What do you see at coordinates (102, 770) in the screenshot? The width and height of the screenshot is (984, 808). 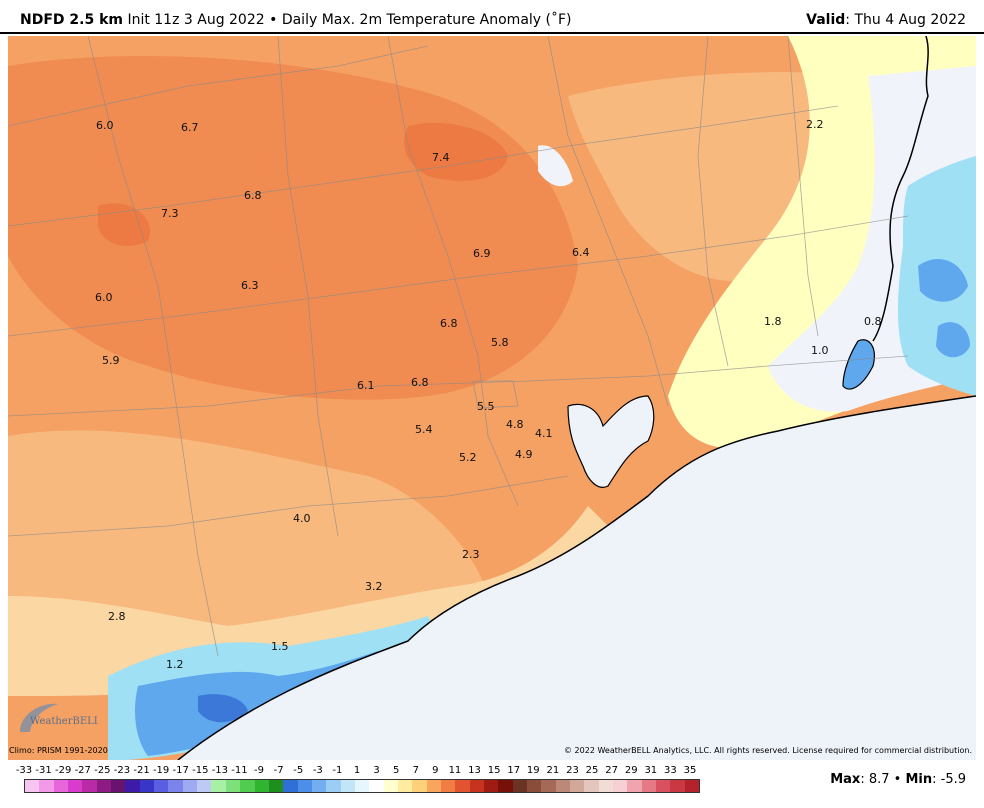 I see `legend-tick-label: -25` at bounding box center [102, 770].